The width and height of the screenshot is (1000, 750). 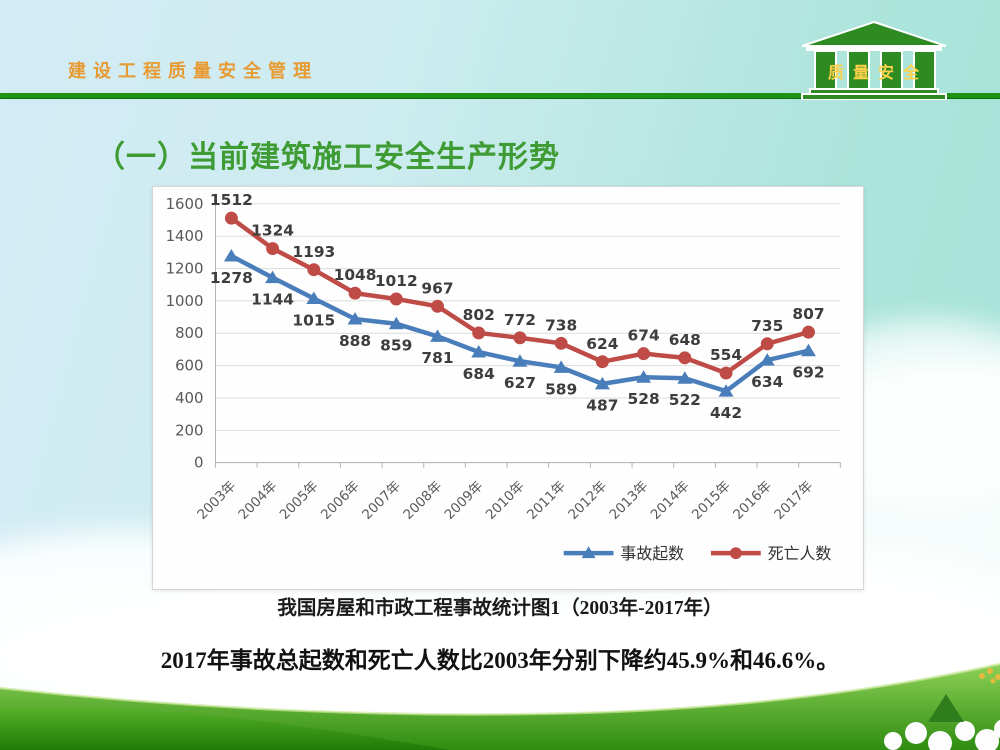 What do you see at coordinates (946, 708) in the screenshot?
I see `nav-triangle-icon` at bounding box center [946, 708].